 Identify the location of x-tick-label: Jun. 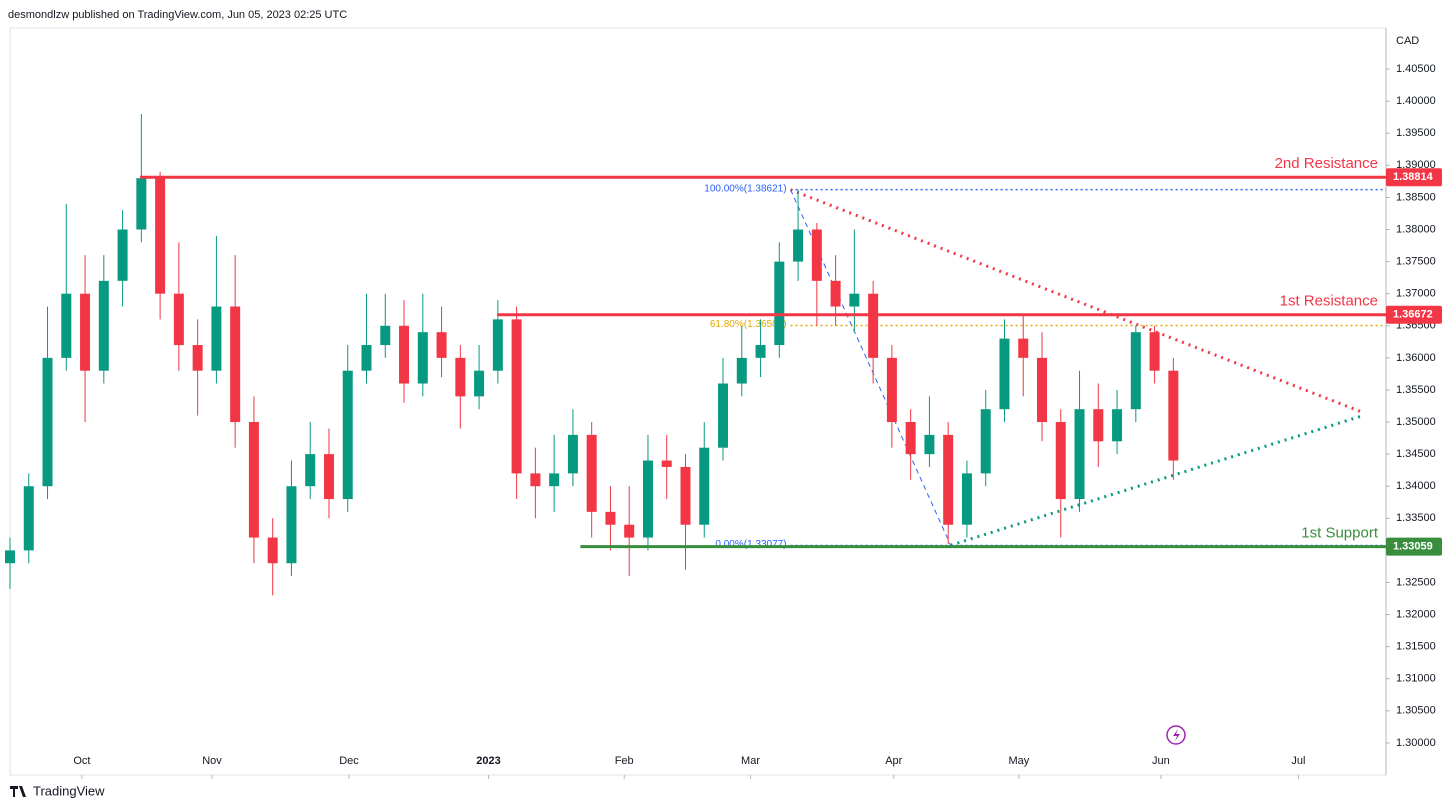
(1161, 761).